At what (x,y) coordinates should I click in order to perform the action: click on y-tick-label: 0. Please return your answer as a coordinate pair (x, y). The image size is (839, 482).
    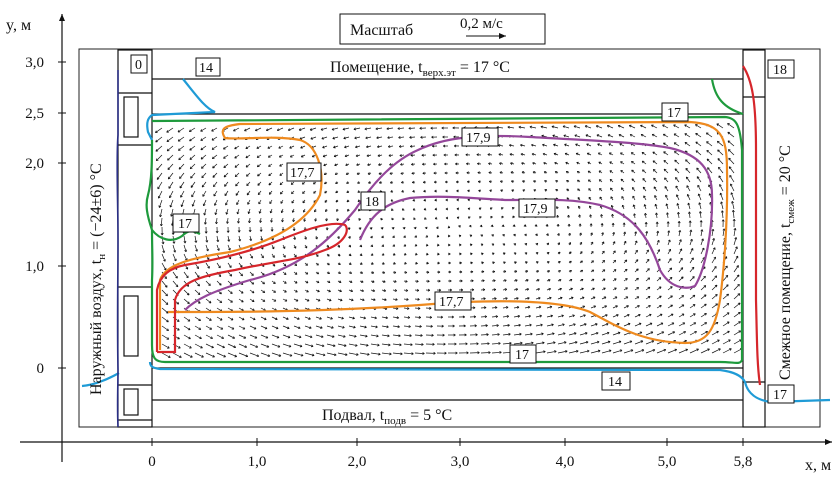
    Looking at the image, I should click on (41, 369).